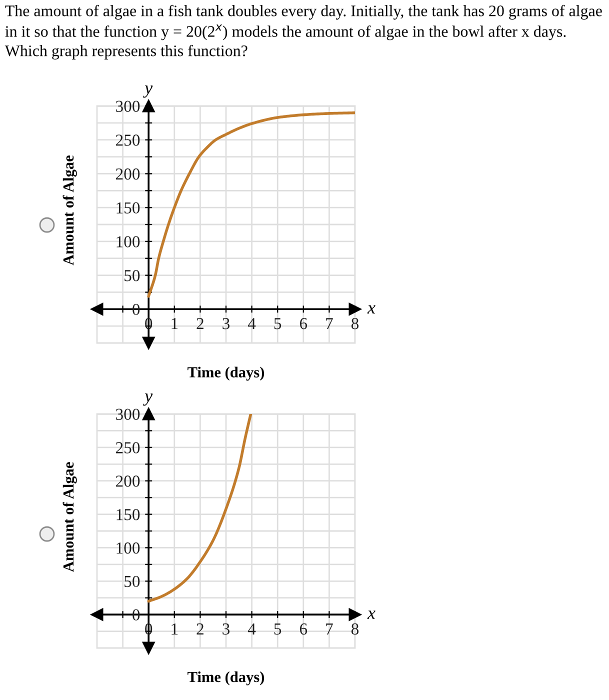  I want to click on chart-title: The amount of algae in a fish tank doubles every day. Initially, the tank has 20 grams of algae in it so that the function y = 20(2$^{x}$) models the amount of algae in the bowl after x days. Which graph represents this function?, so click(303, 32).